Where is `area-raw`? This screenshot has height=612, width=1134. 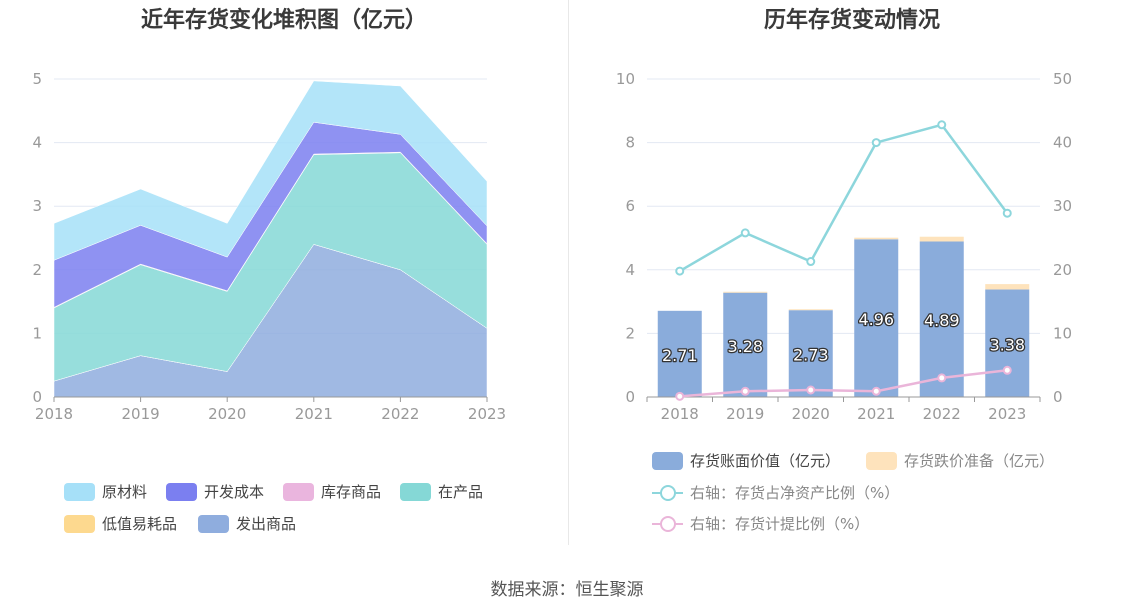 area-raw is located at coordinates (270, 170).